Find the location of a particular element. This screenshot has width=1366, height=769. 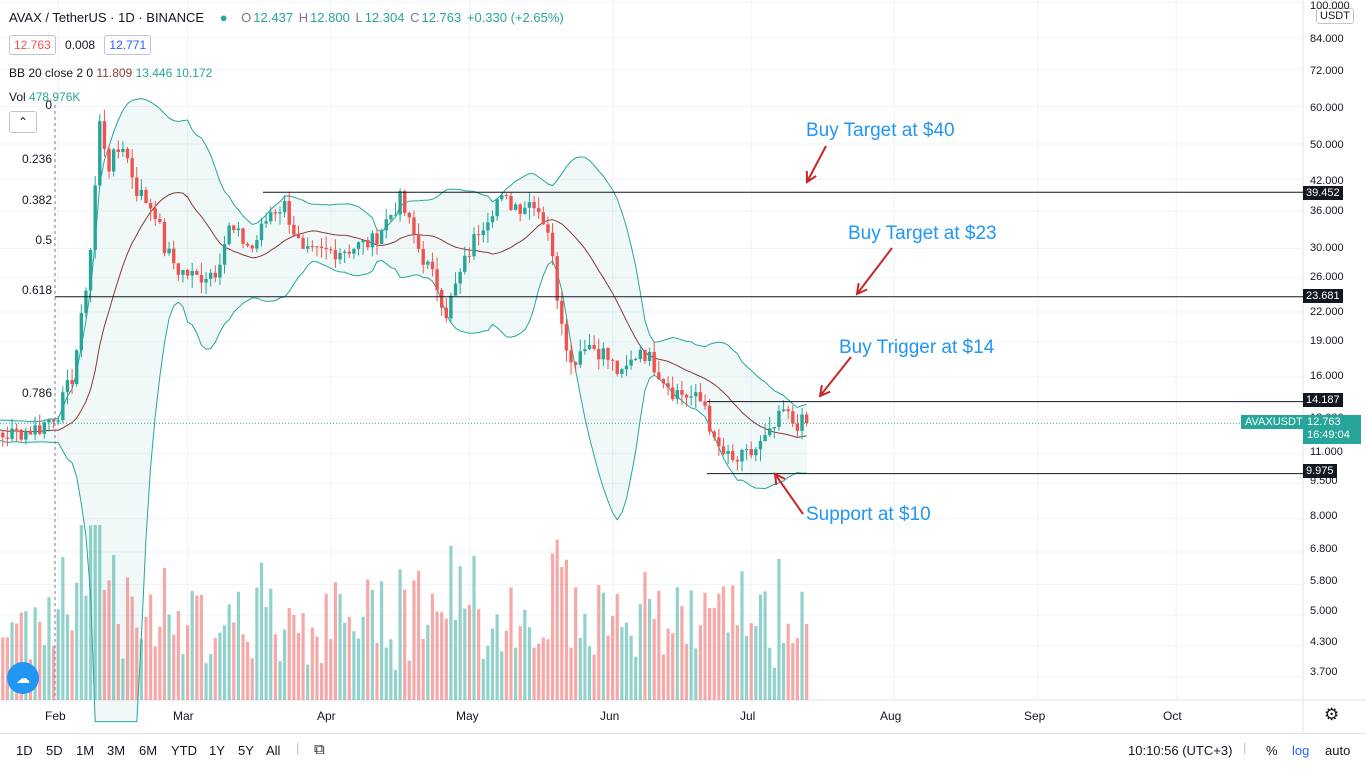

percent-scale-toggle: % is located at coordinates (1272, 750).